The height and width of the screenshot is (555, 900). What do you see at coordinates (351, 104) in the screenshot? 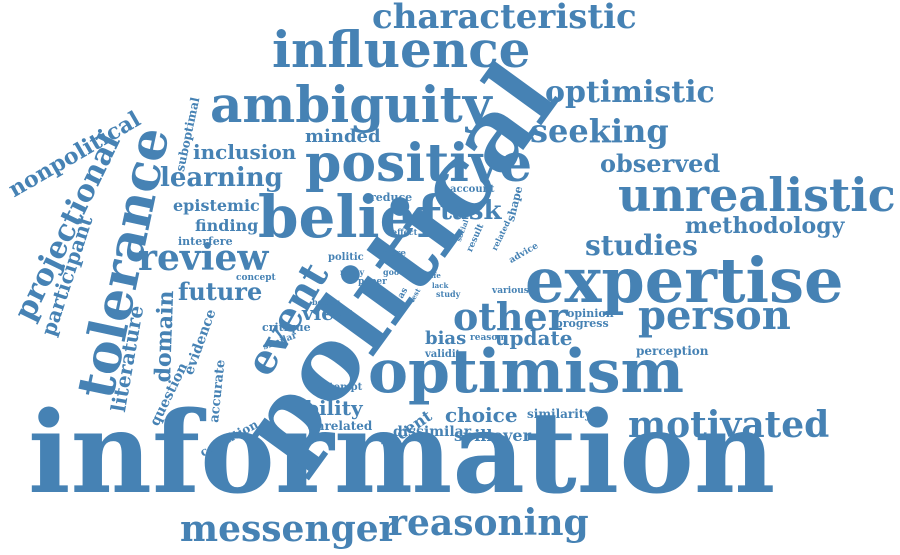
I see `word-ambiguity: ambiguity` at bounding box center [351, 104].